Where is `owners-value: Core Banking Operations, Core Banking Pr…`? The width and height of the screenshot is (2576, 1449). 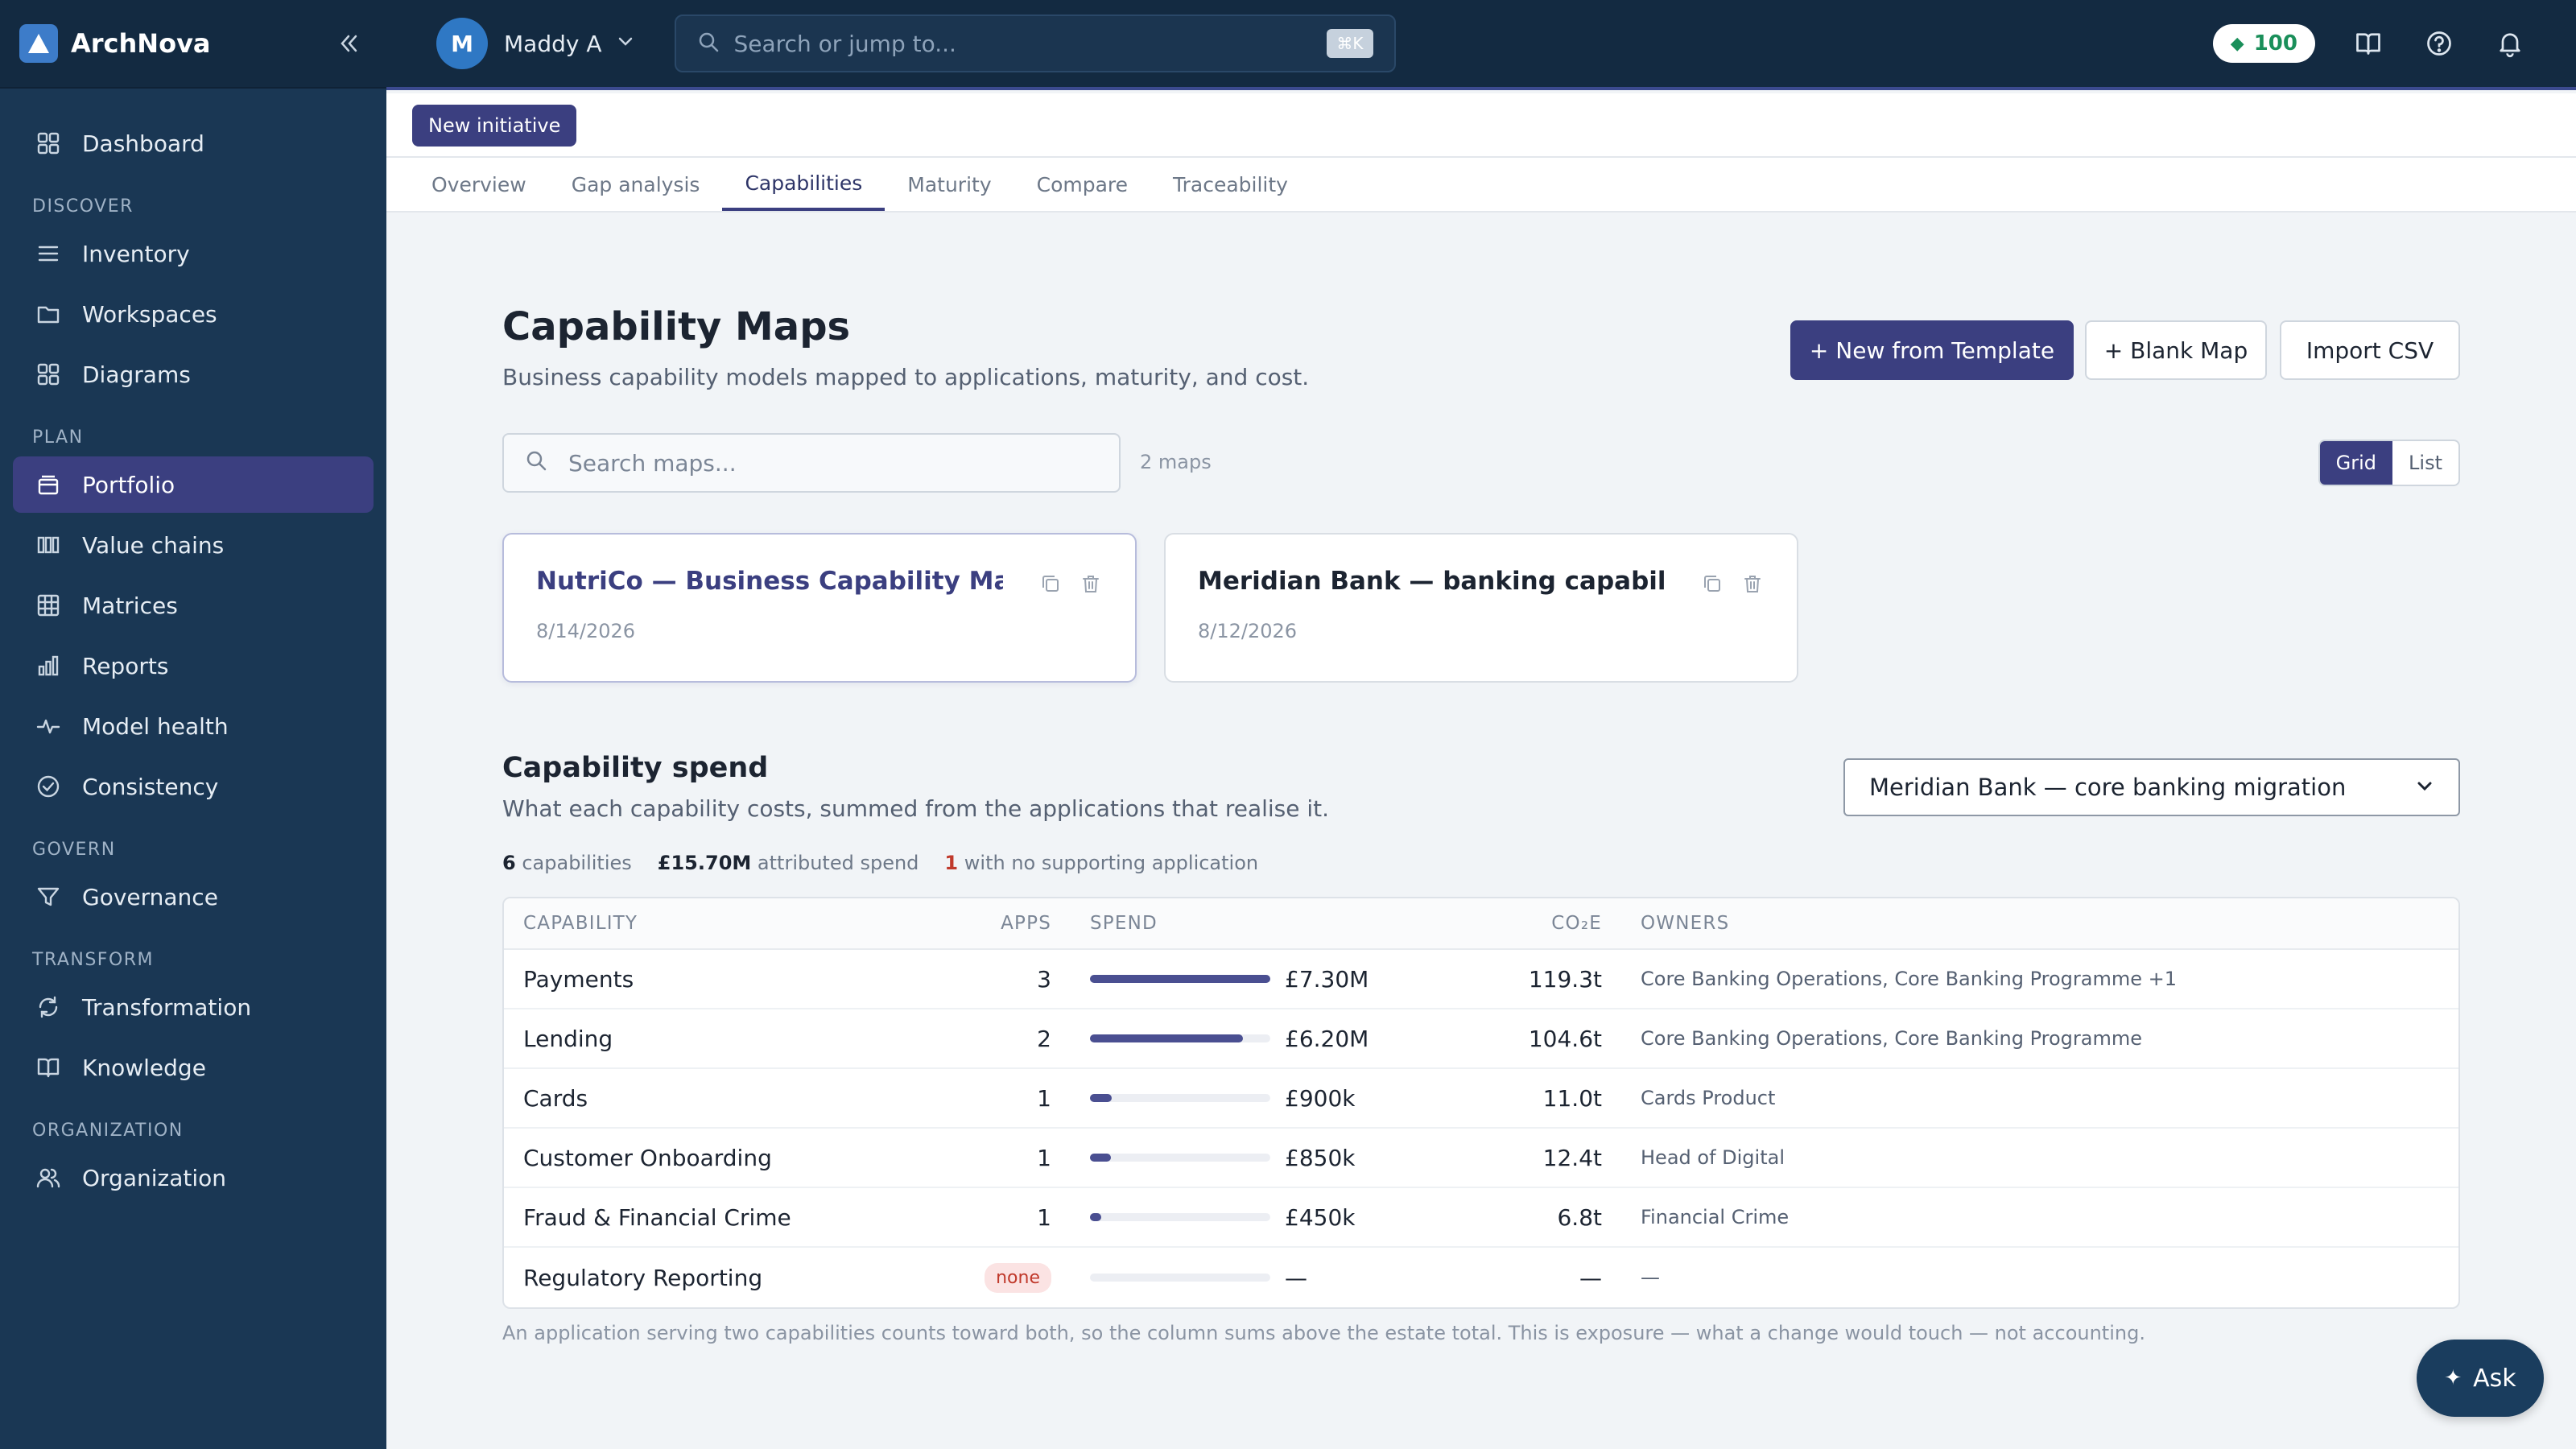
owners-value: Core Banking Operations, Core Banking Pr… is located at coordinates (1909, 979).